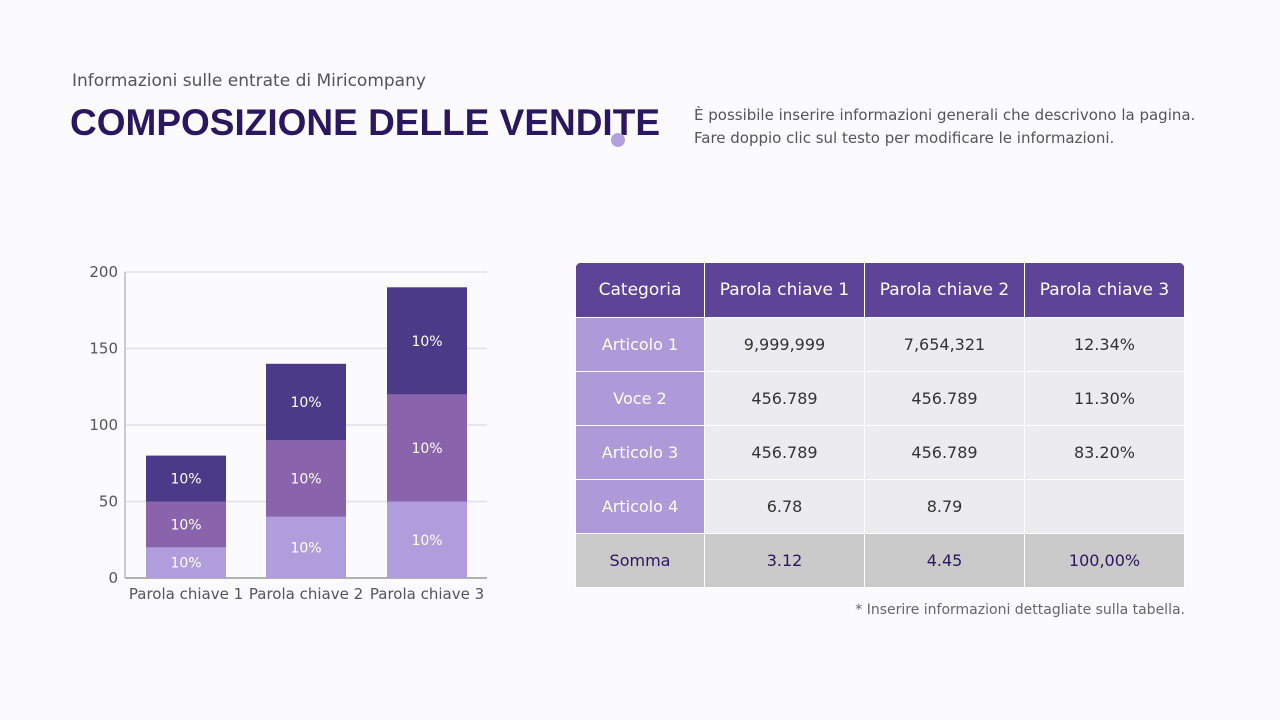  What do you see at coordinates (1104, 452) in the screenshot?
I see `table-cell: 83.20%` at bounding box center [1104, 452].